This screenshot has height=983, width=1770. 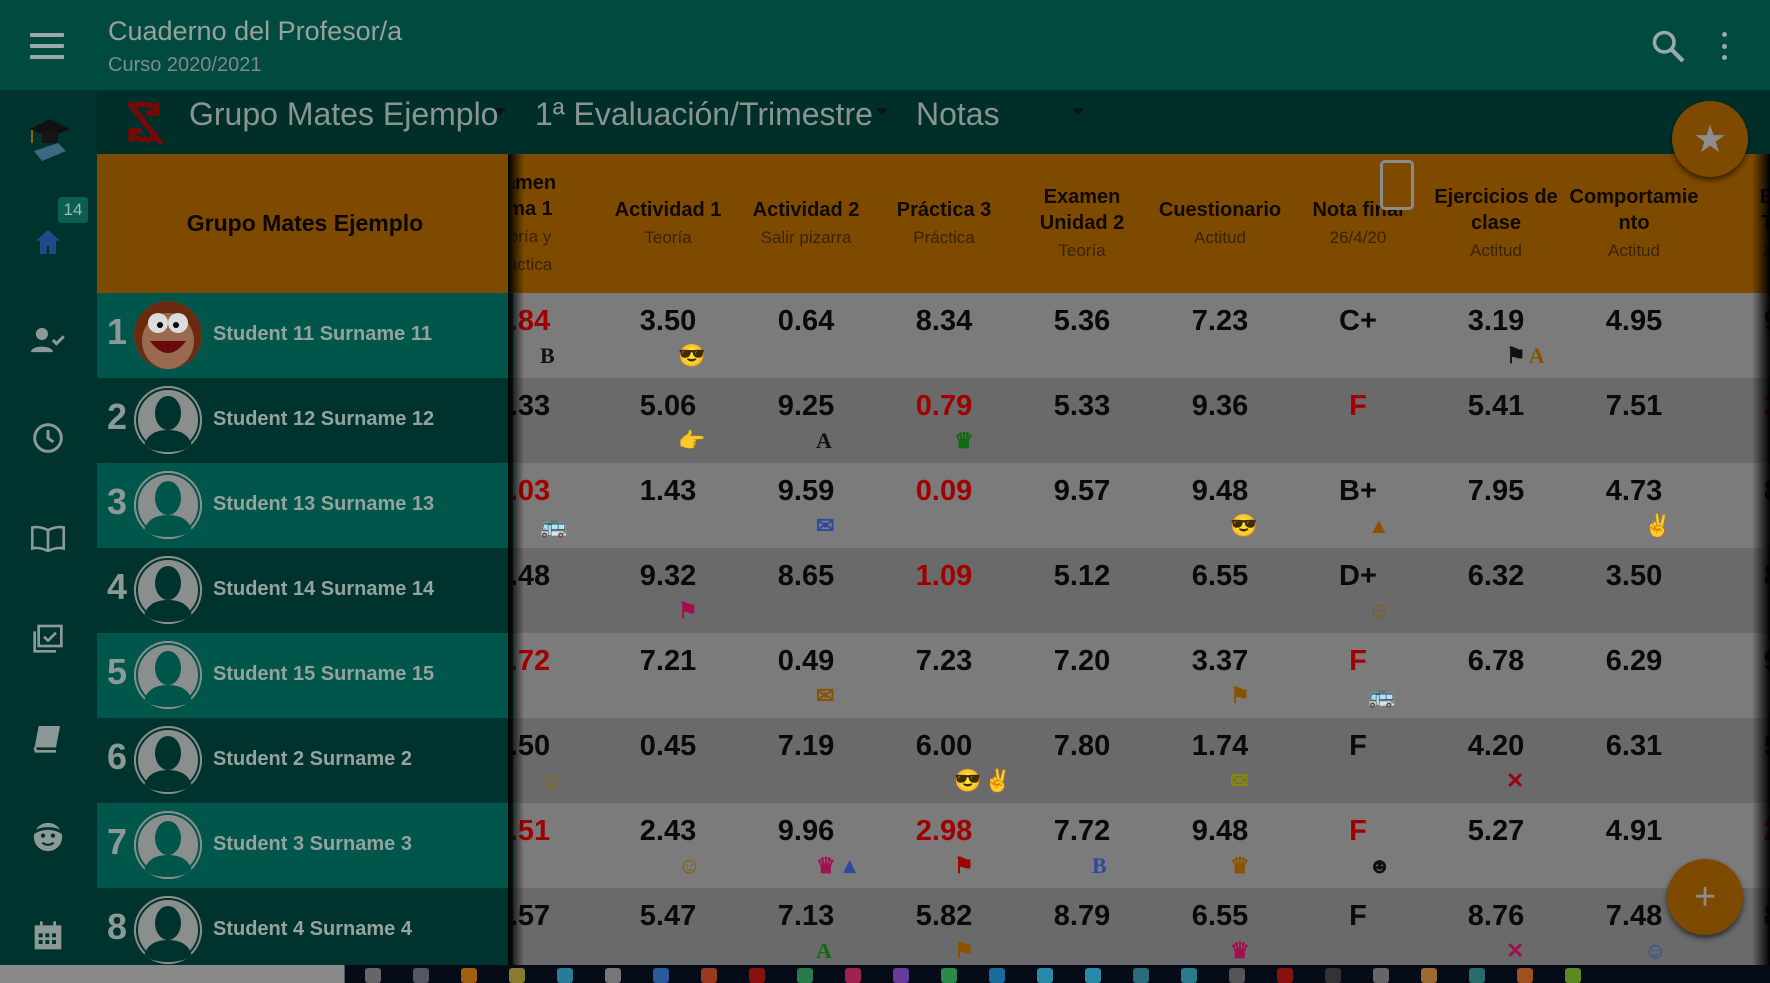 I want to click on column-header: Ejercicios de clase Actitud, so click(x=1496, y=223).